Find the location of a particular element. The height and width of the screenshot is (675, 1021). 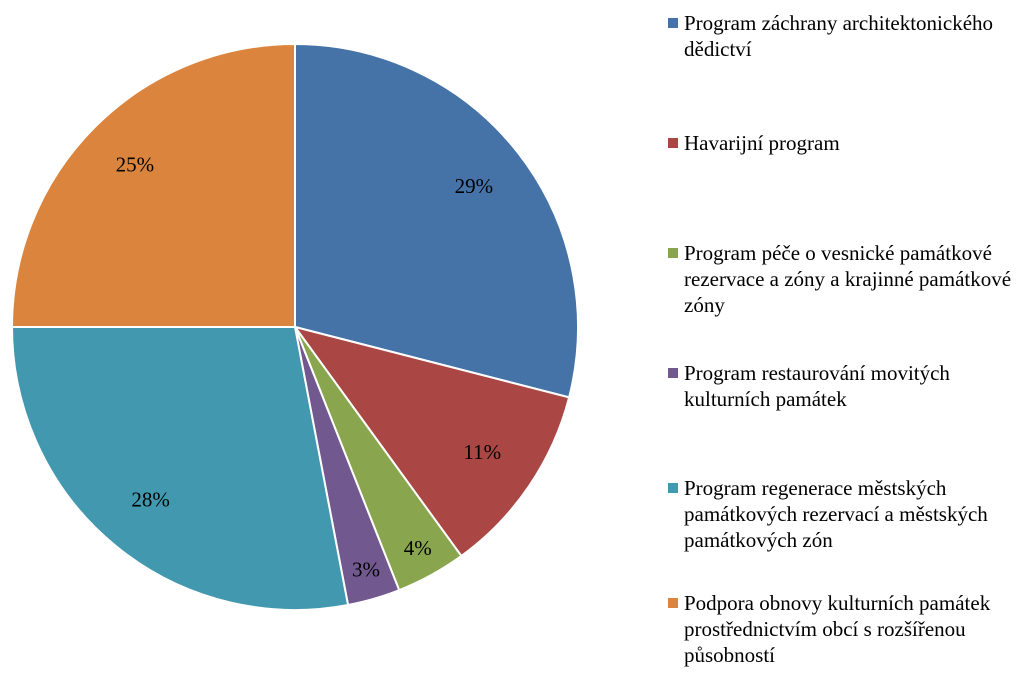

data-label: 11% is located at coordinates (482, 452).